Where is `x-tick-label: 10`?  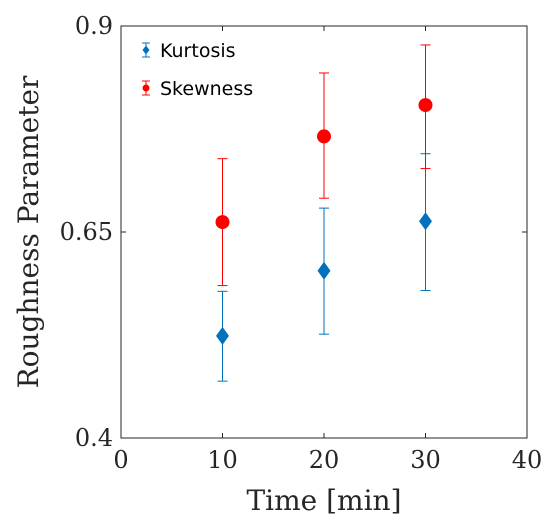 x-tick-label: 10 is located at coordinates (222, 460).